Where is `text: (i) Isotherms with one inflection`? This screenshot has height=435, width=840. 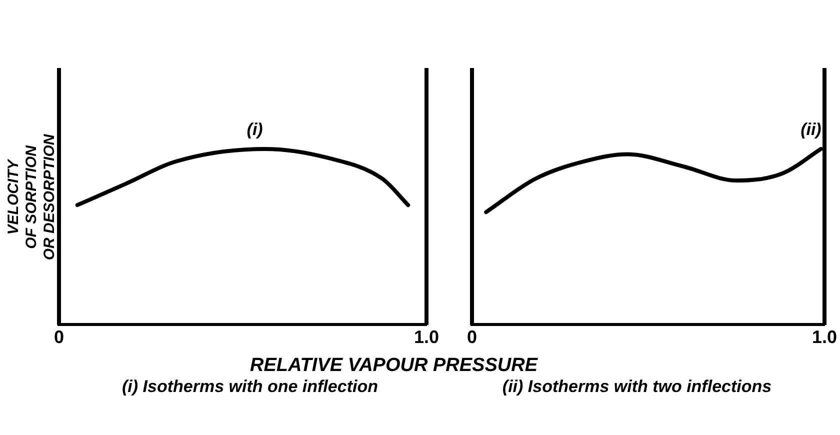
text: (i) Isotherms with one inflection is located at coordinates (250, 386).